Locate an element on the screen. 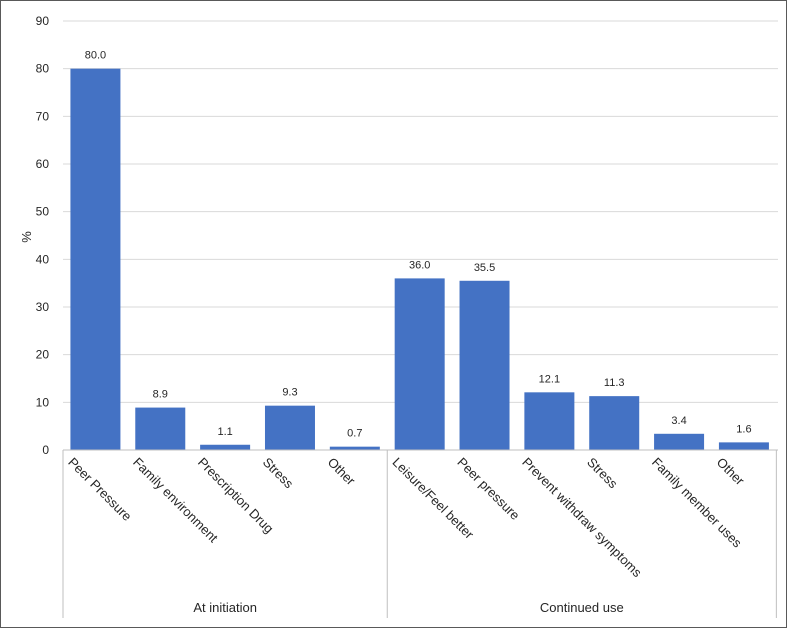  category-label: Peer Pressure is located at coordinates (99, 489).